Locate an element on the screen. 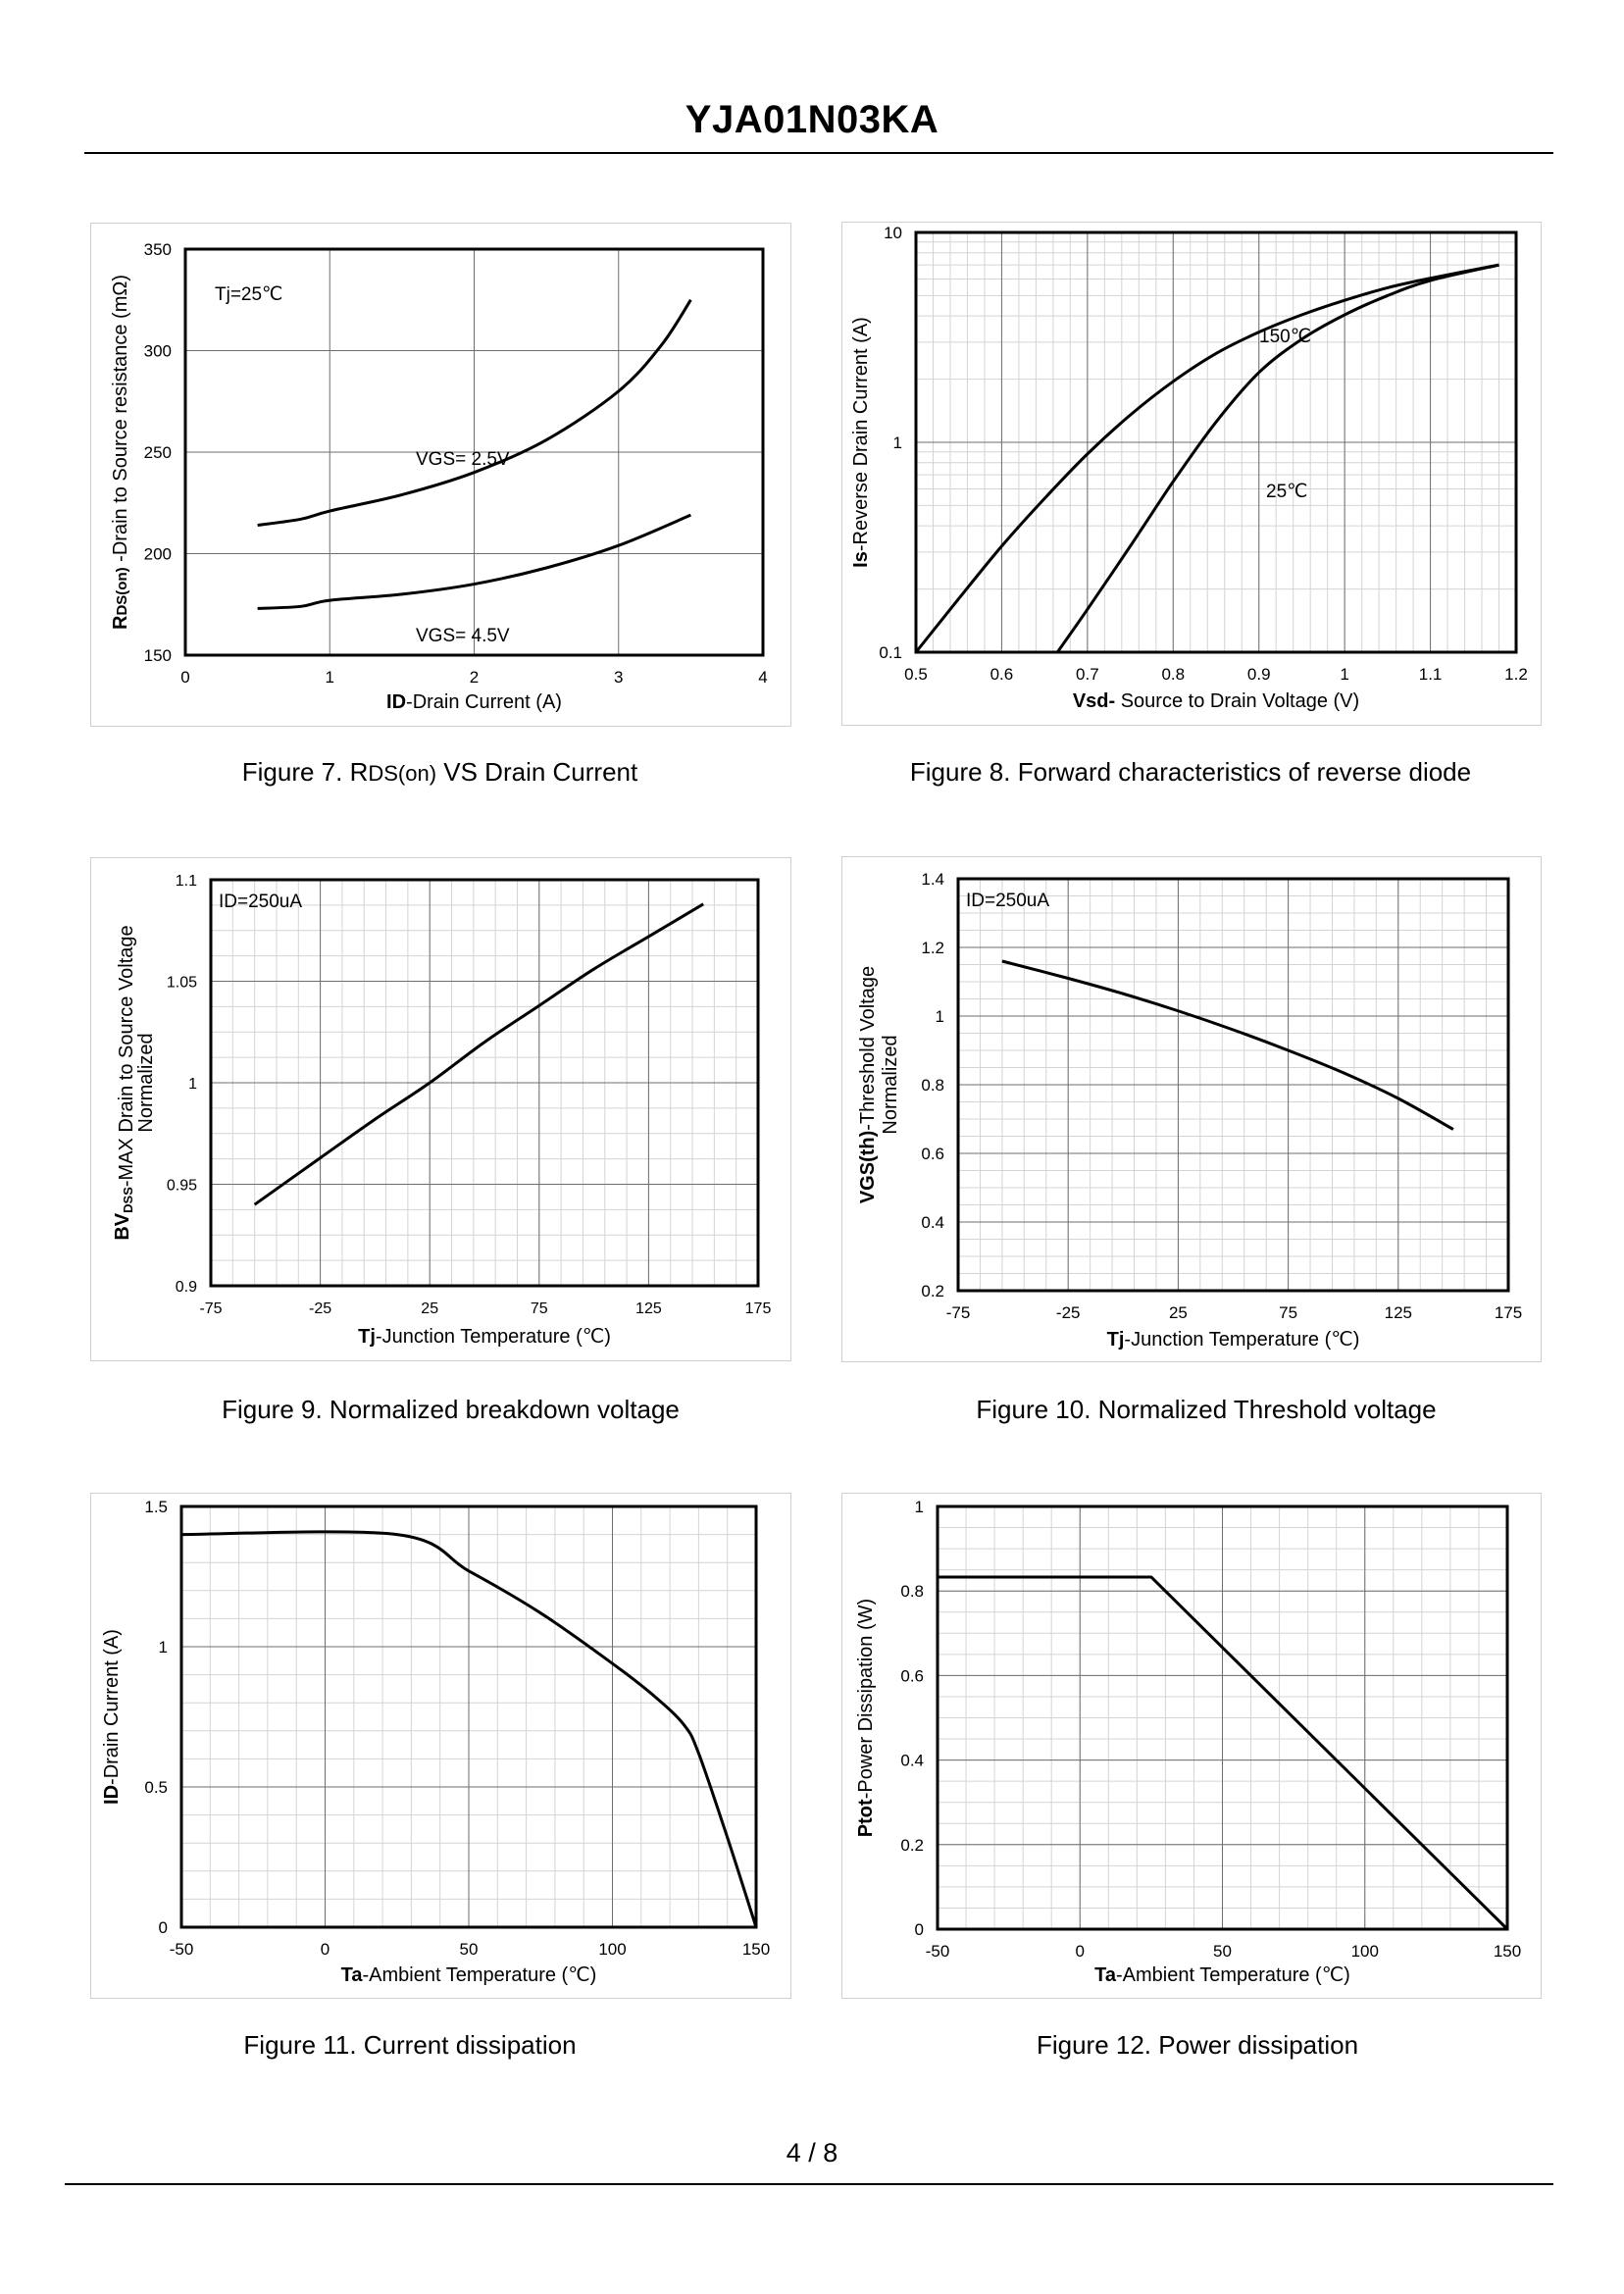 The image size is (1624, 2294). fig9-plot-frame is located at coordinates (484, 1083).